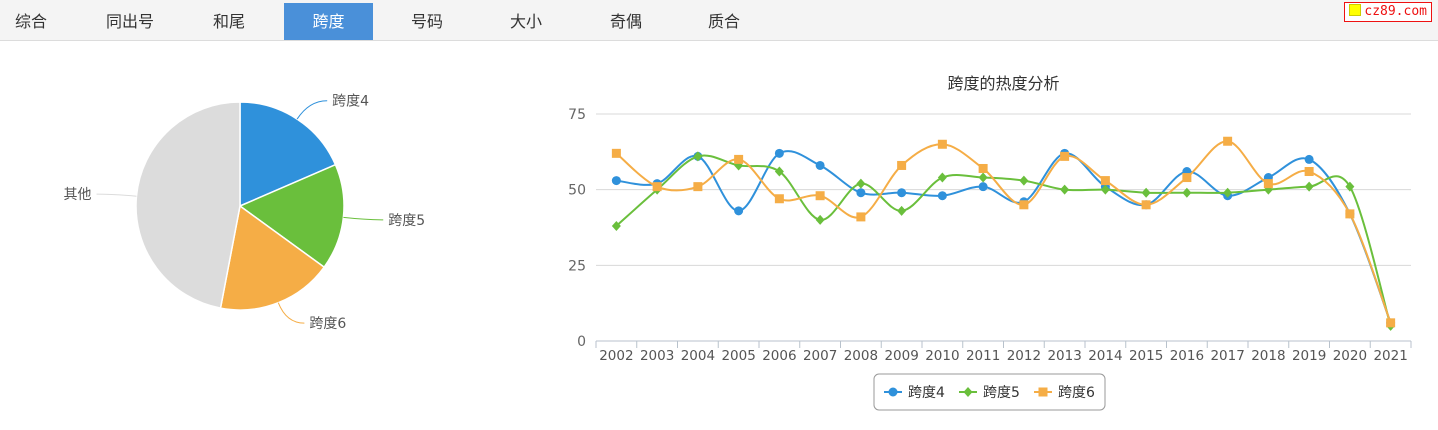  Describe the element at coordinates (525, 21) in the screenshot. I see `tab-big-small: 大小` at that location.